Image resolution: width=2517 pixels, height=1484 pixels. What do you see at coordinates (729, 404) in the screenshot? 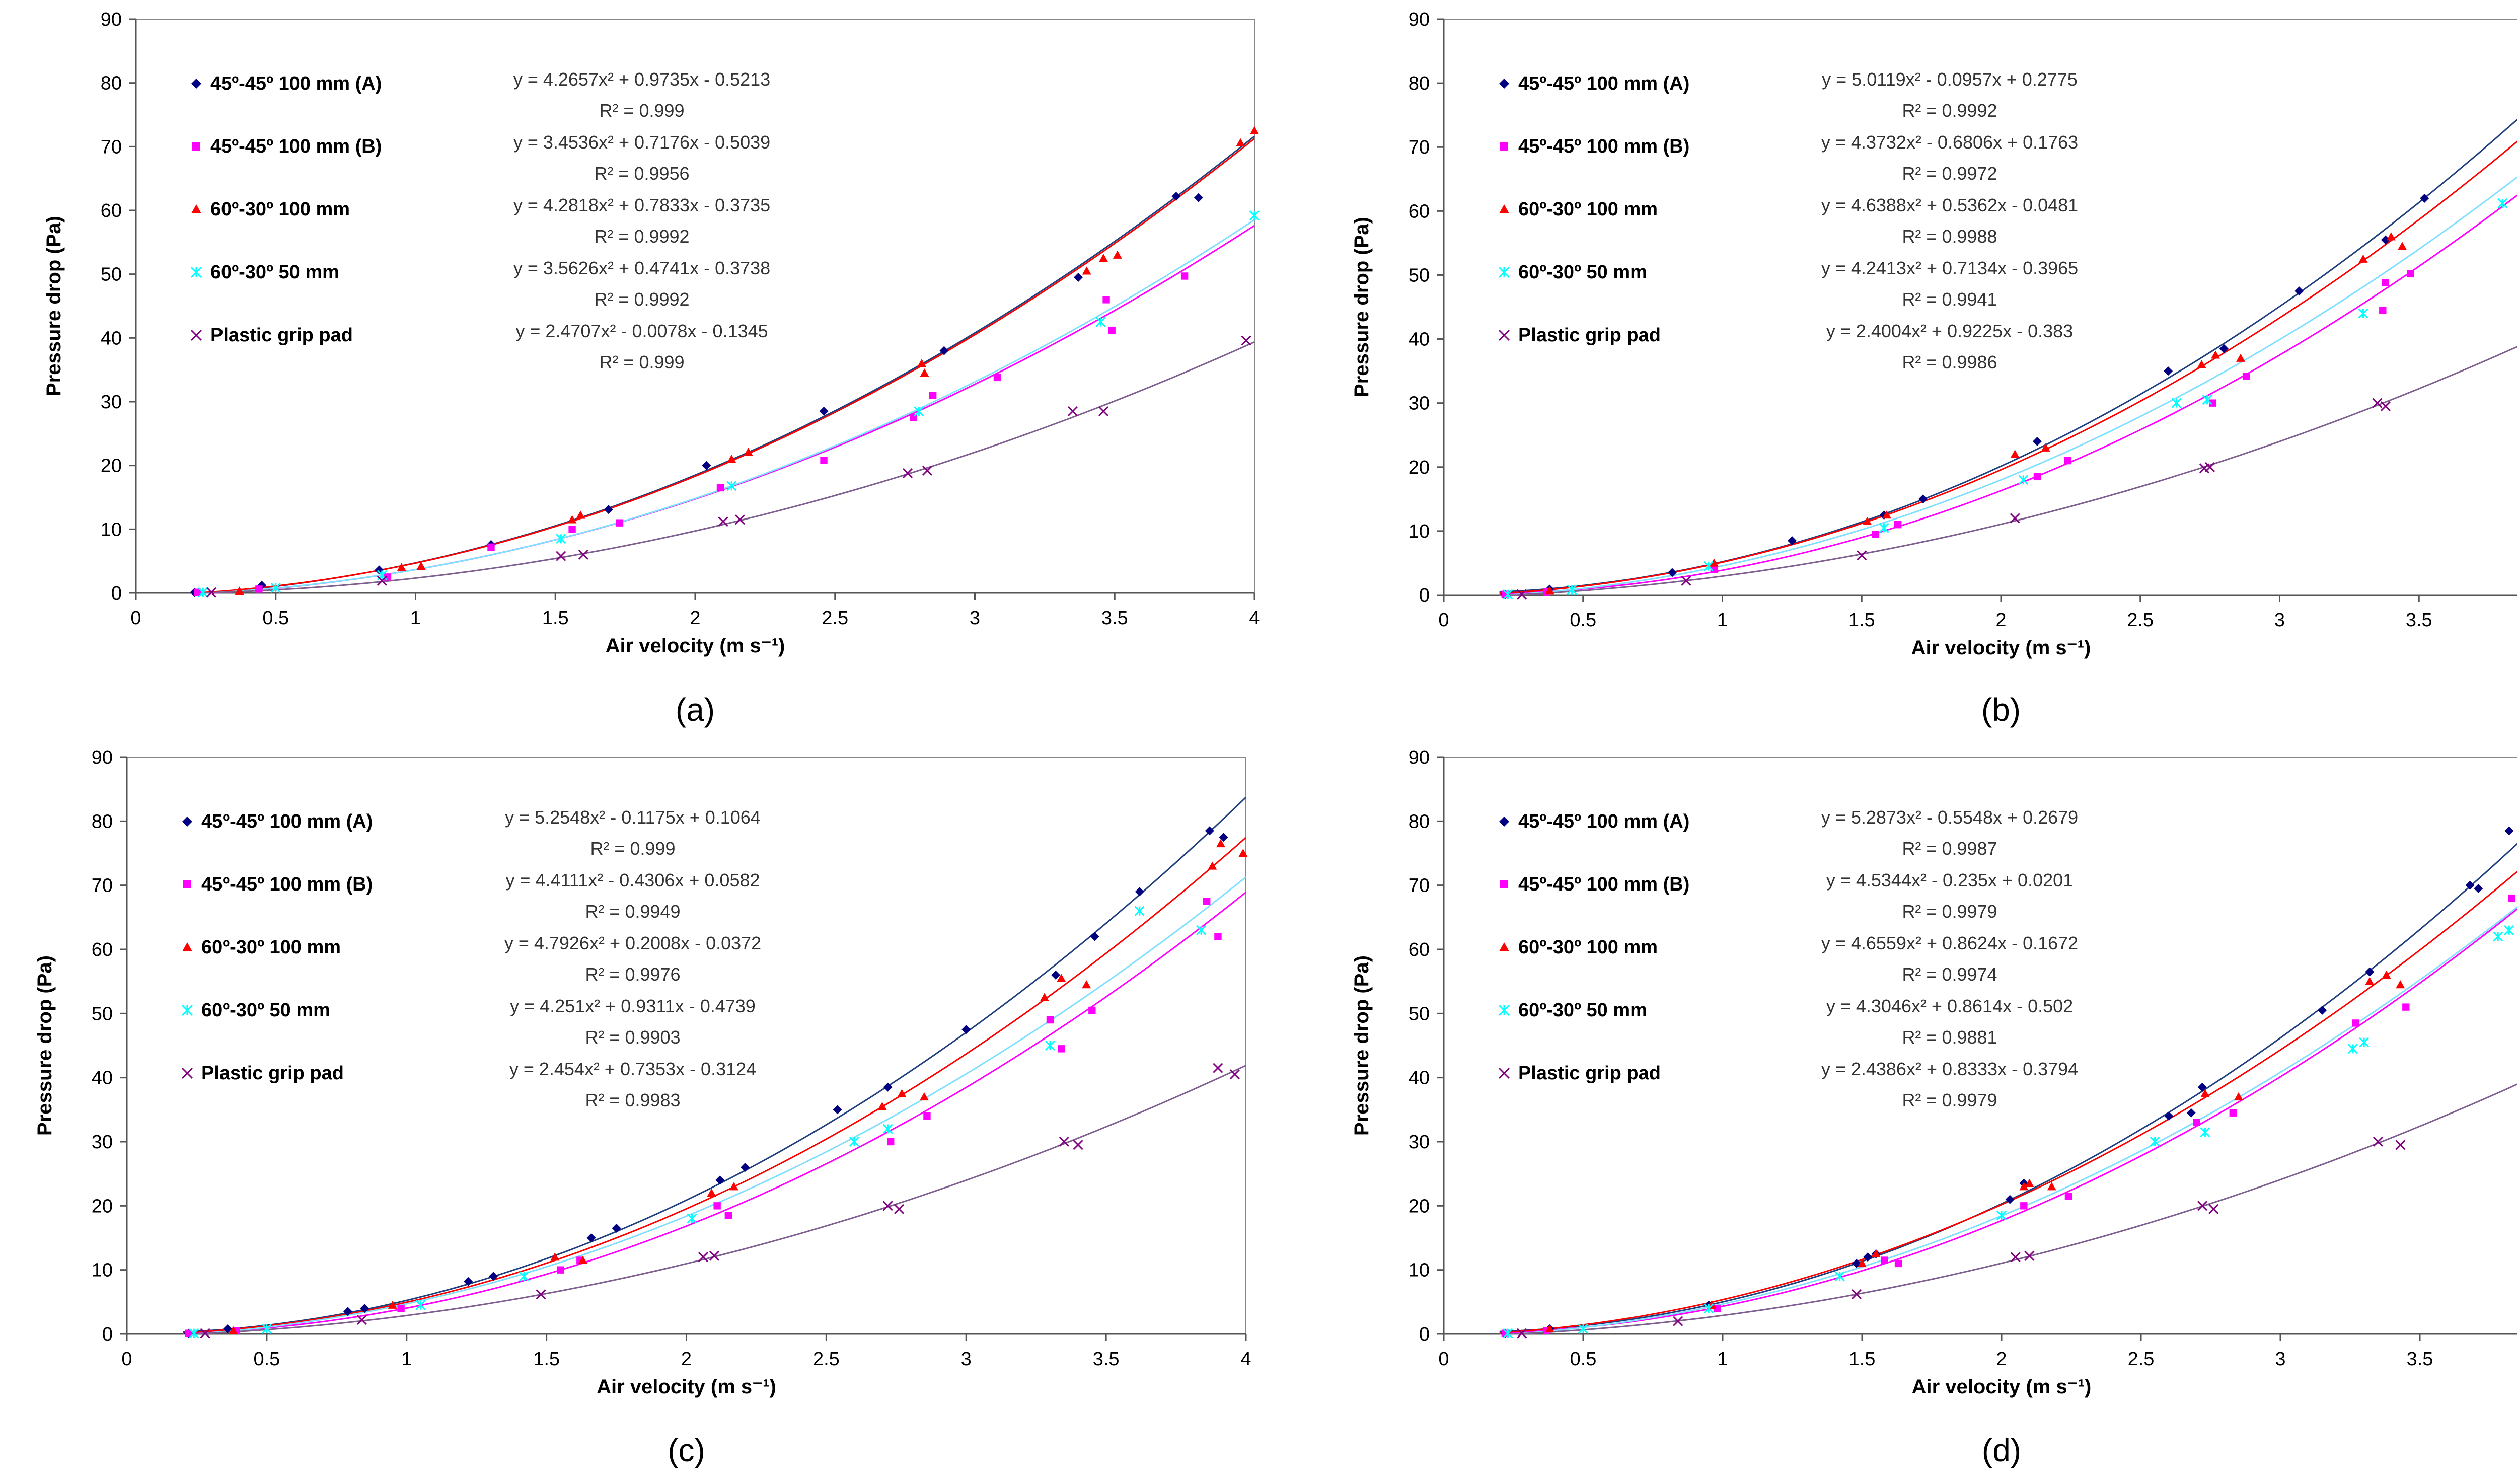
I see `series-4-points` at bounding box center [729, 404].